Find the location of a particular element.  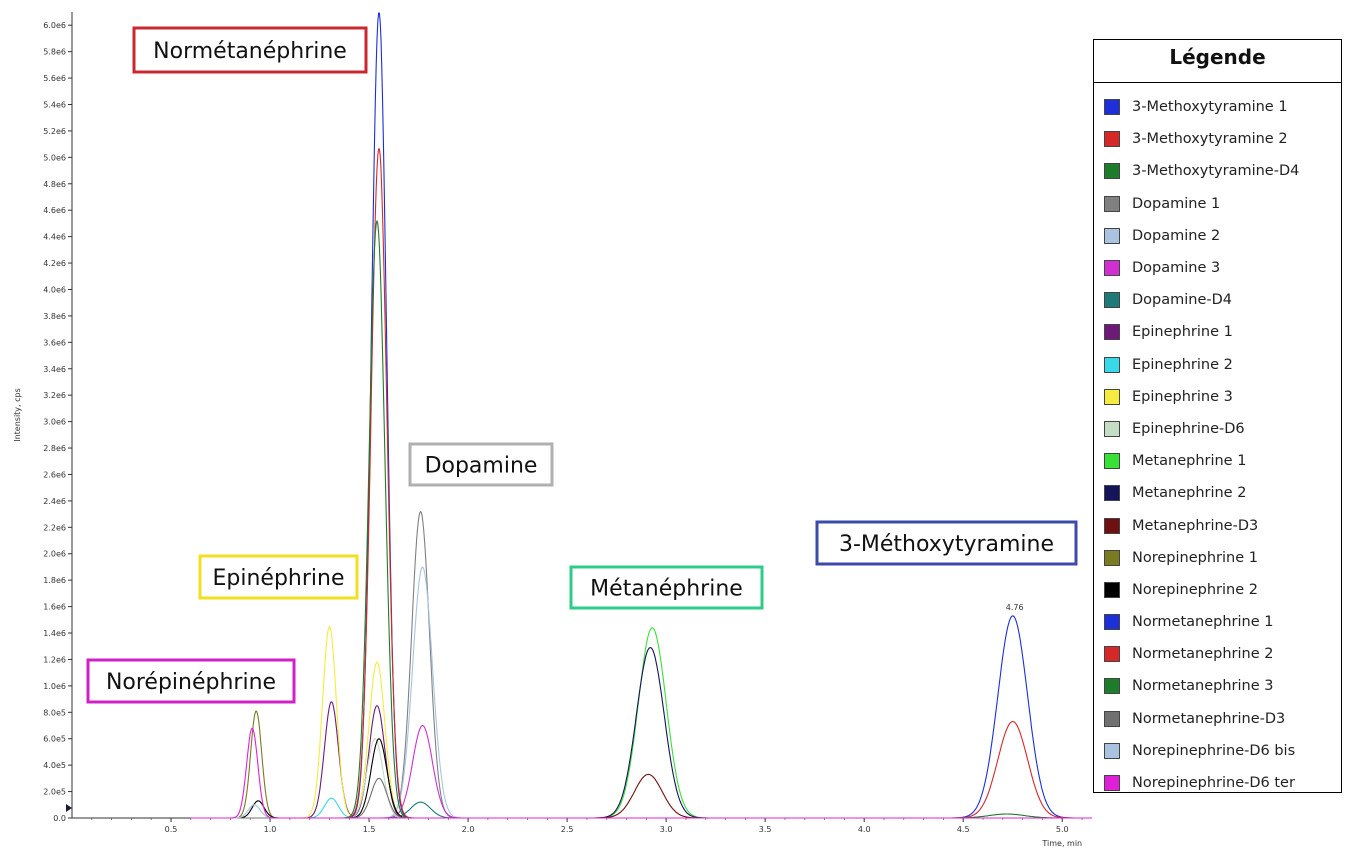

x-axis-title: Time, min is located at coordinates (1061, 843).